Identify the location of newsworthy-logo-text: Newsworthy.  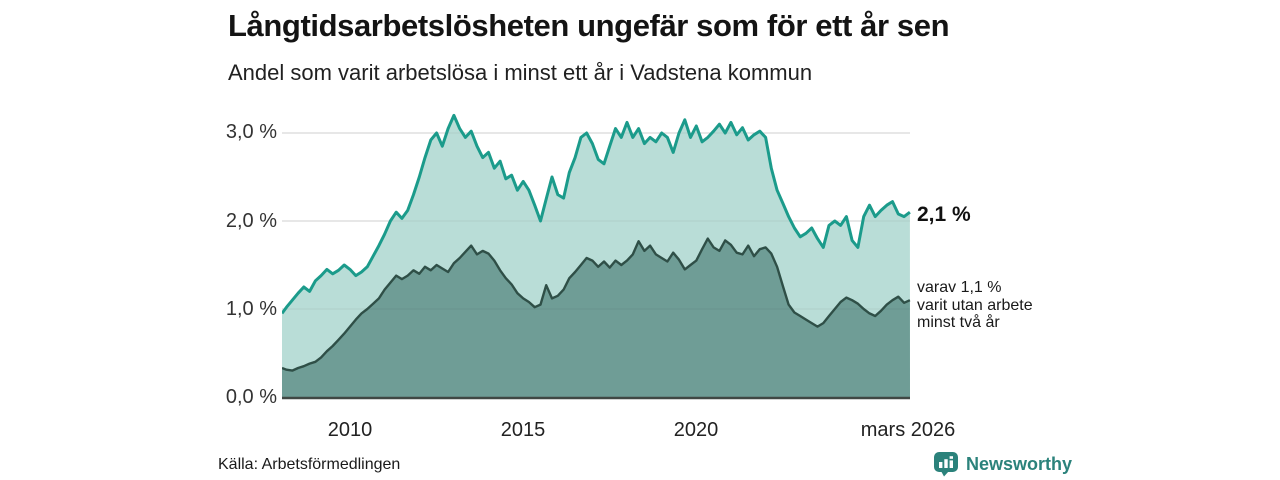
(1019, 463).